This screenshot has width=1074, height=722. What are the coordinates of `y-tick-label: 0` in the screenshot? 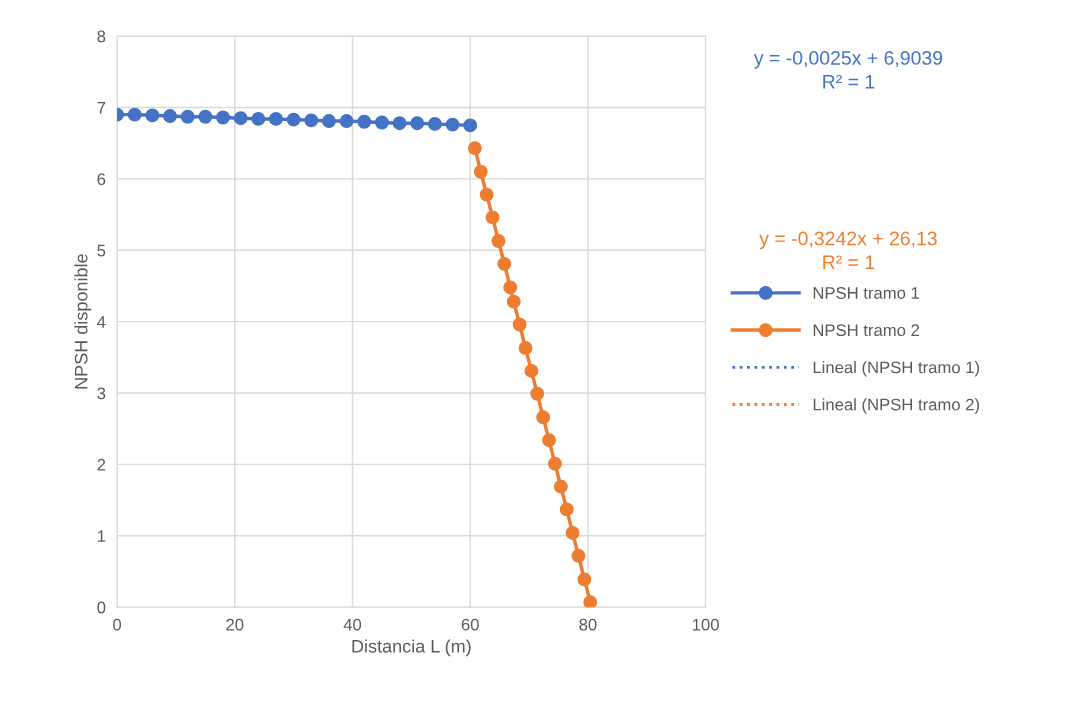 It's located at (101, 607).